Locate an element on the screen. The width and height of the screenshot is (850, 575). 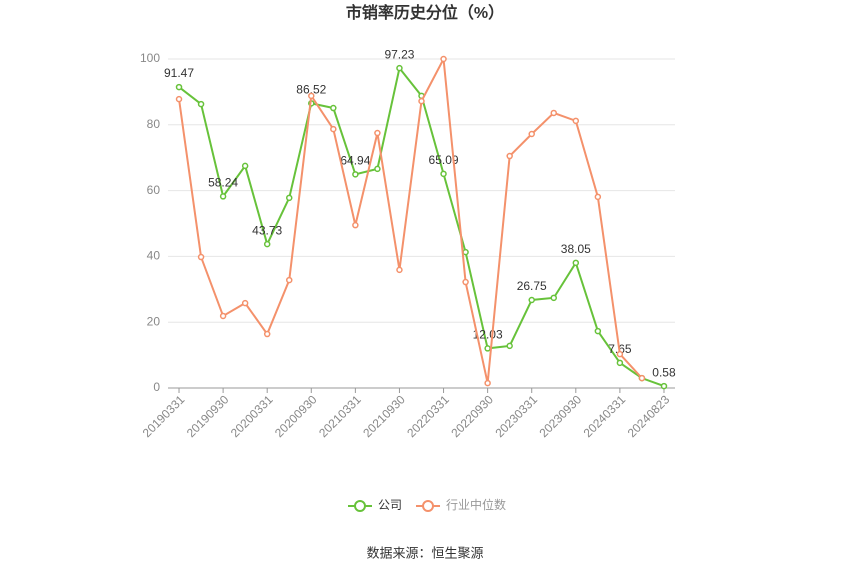
data-label: 58.24 is located at coordinates (223, 183).